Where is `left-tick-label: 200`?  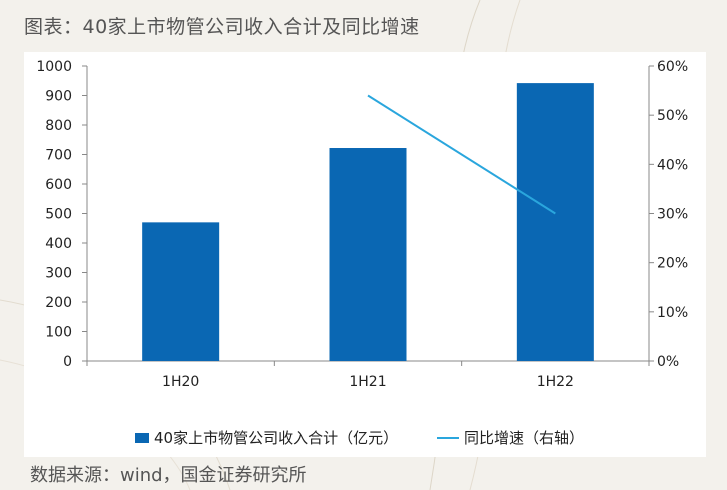
left-tick-label: 200 is located at coordinates (58, 303).